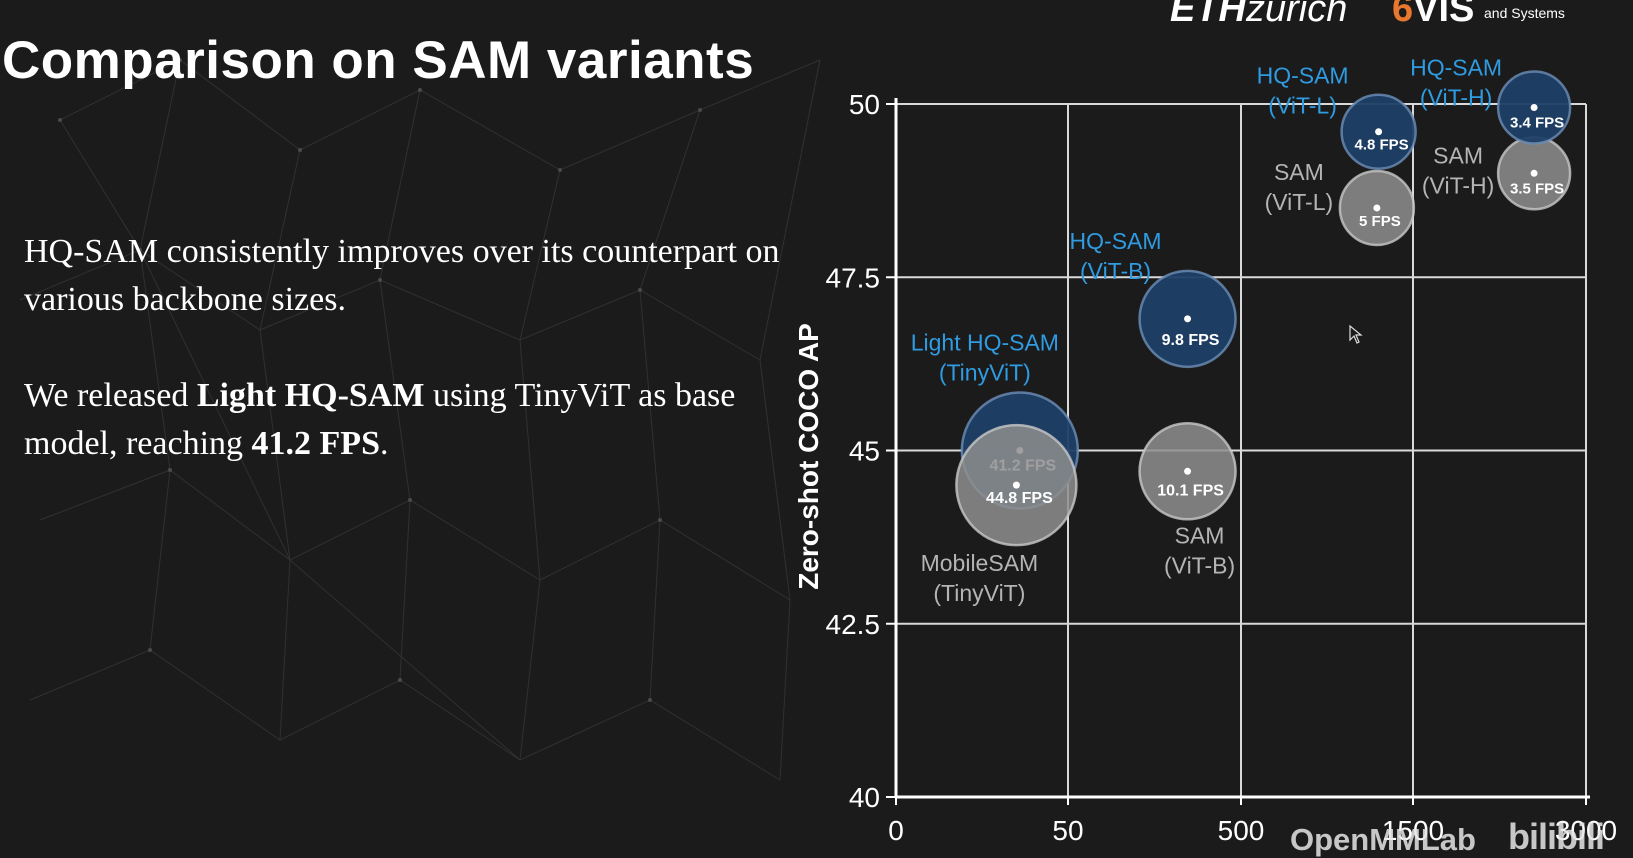 The image size is (1633, 858). What do you see at coordinates (864, 104) in the screenshot?
I see `y-tick-label: 50` at bounding box center [864, 104].